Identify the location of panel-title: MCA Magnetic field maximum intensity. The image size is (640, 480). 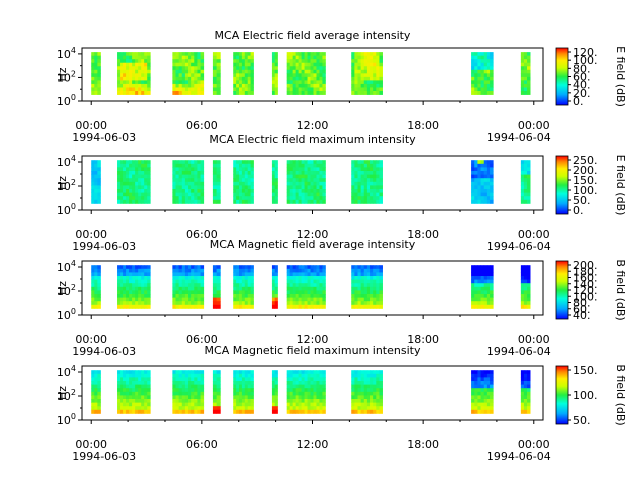
(313, 350).